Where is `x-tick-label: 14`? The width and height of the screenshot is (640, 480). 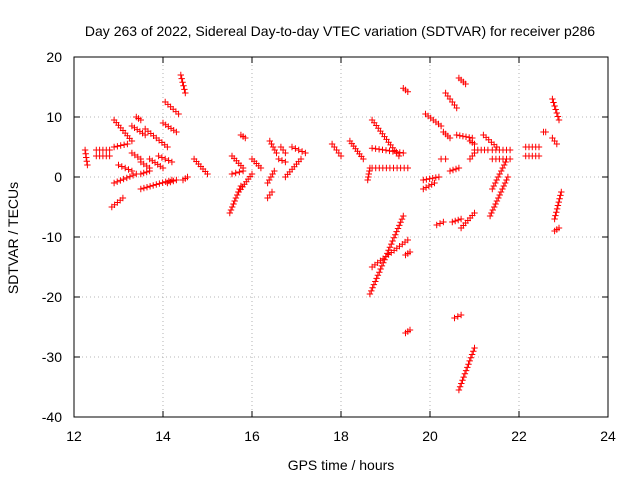
x-tick-label: 14 is located at coordinates (163, 436).